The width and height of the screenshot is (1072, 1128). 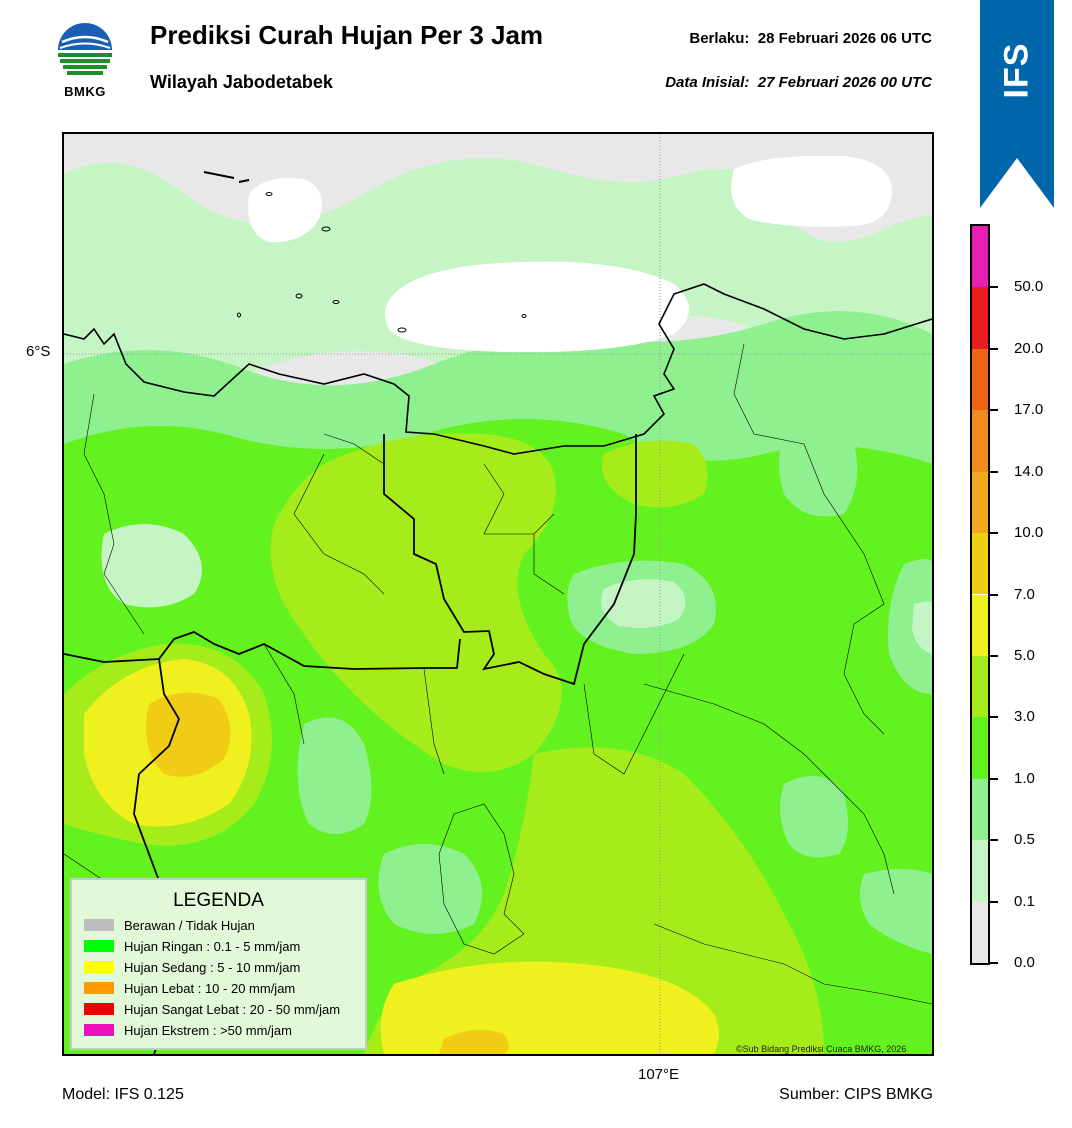 I want to click on ifs-badge, so click(x=1017, y=104).